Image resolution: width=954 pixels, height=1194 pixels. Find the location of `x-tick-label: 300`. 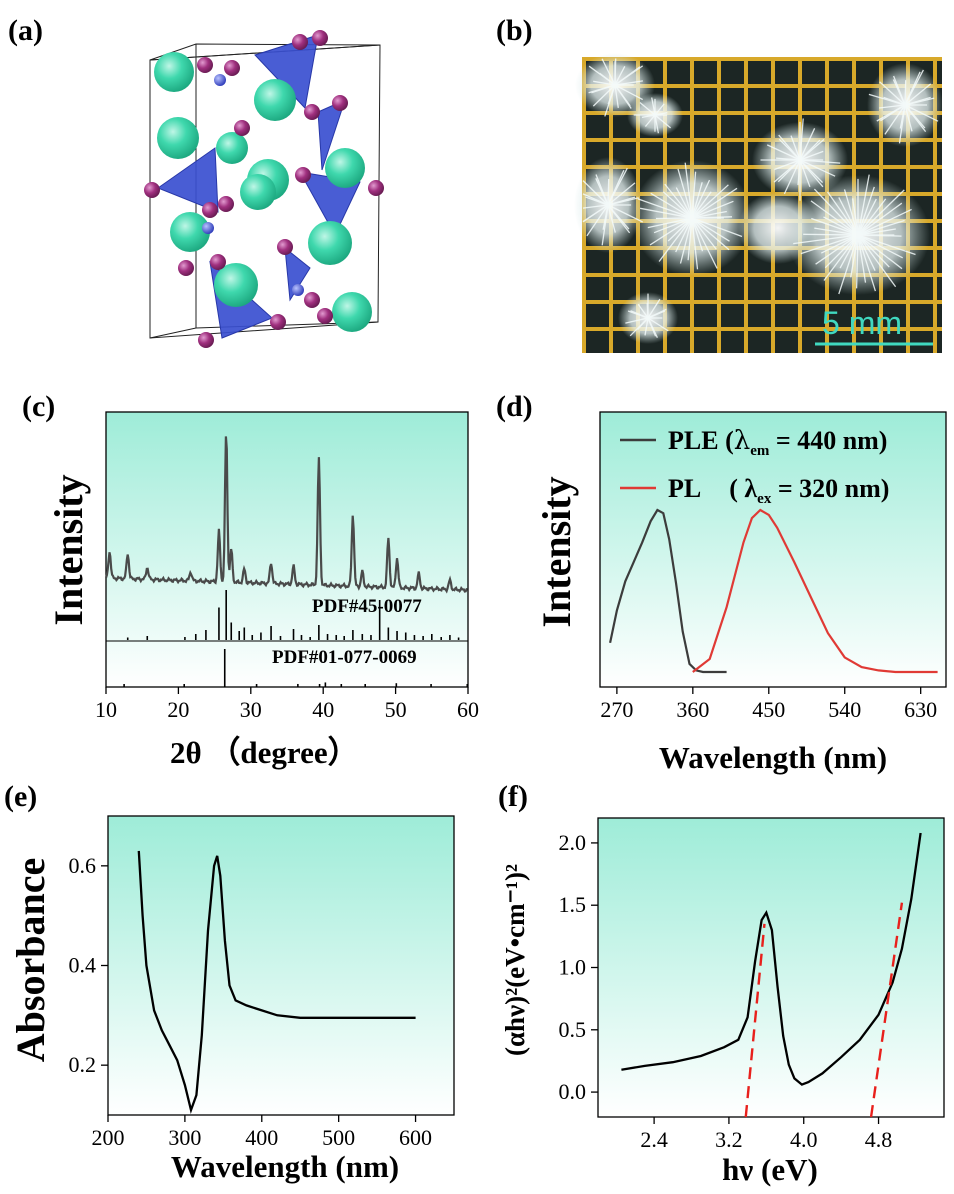

x-tick-label: 300 is located at coordinates (184, 1137).